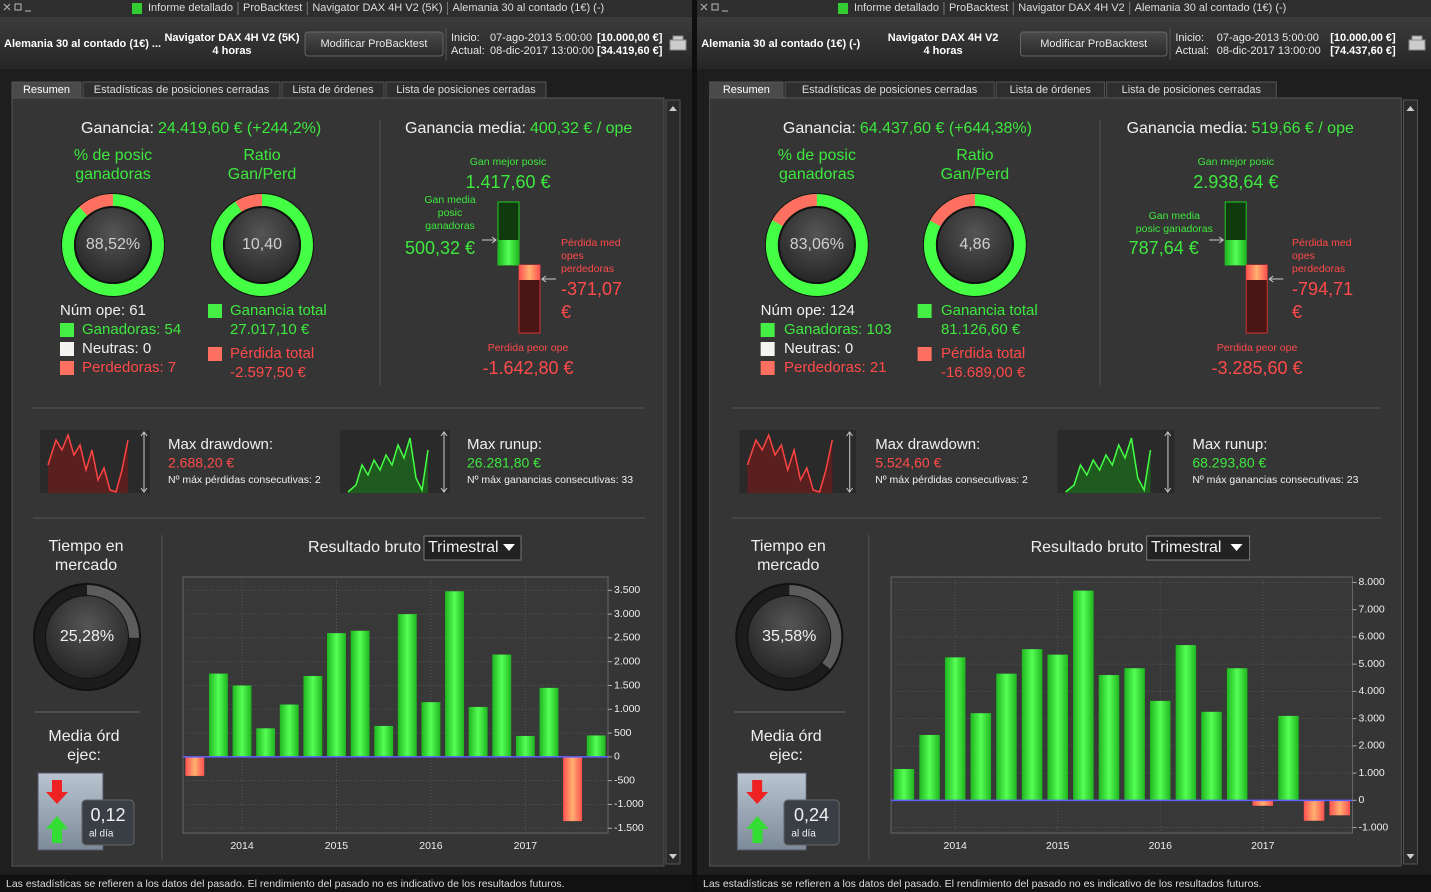 This screenshot has width=1431, height=892. What do you see at coordinates (112, 611) in the screenshot?
I see `market-ring-fill` at bounding box center [112, 611].